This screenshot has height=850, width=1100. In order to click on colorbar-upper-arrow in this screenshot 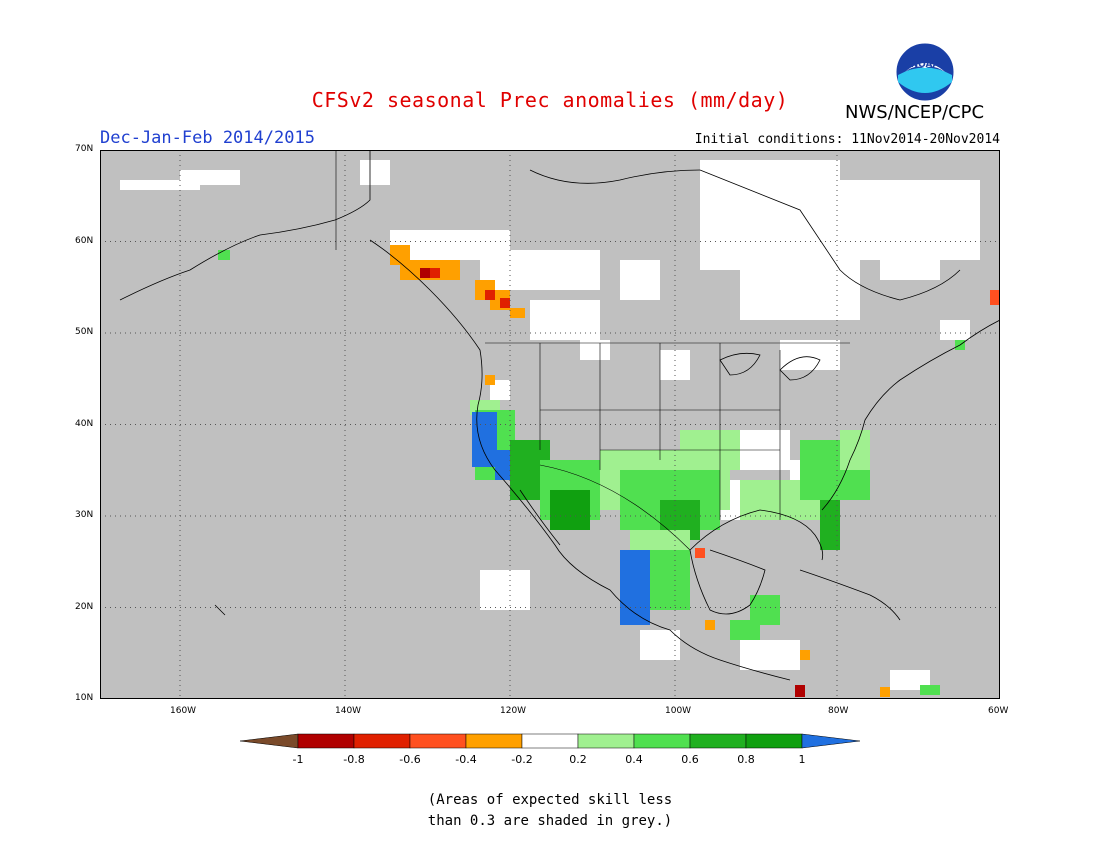, I will do `click(831, 741)`.